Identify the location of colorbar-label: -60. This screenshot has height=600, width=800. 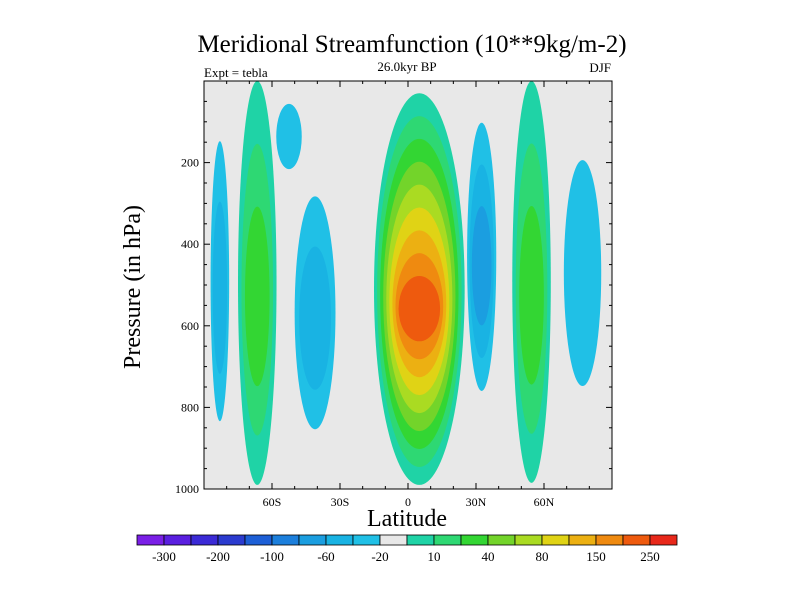
(325, 556).